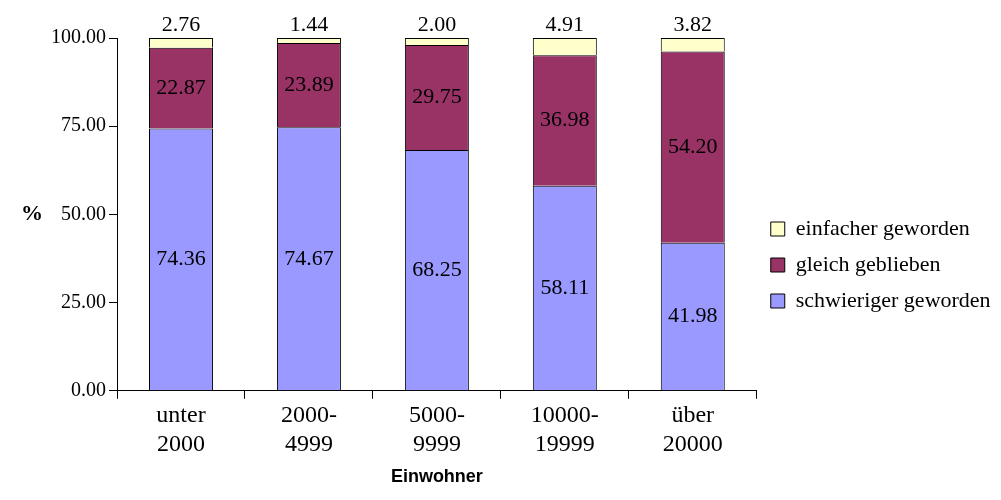  I want to click on data-label: 29.75, so click(437, 96).